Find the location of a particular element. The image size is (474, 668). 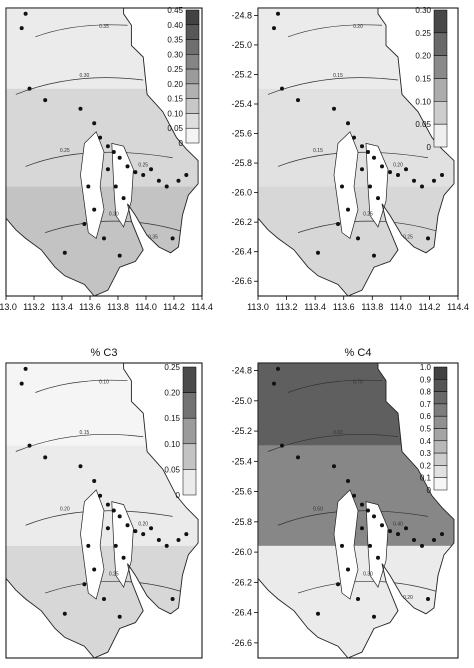

y-tick-label: -25.2 is located at coordinates (241, 431).